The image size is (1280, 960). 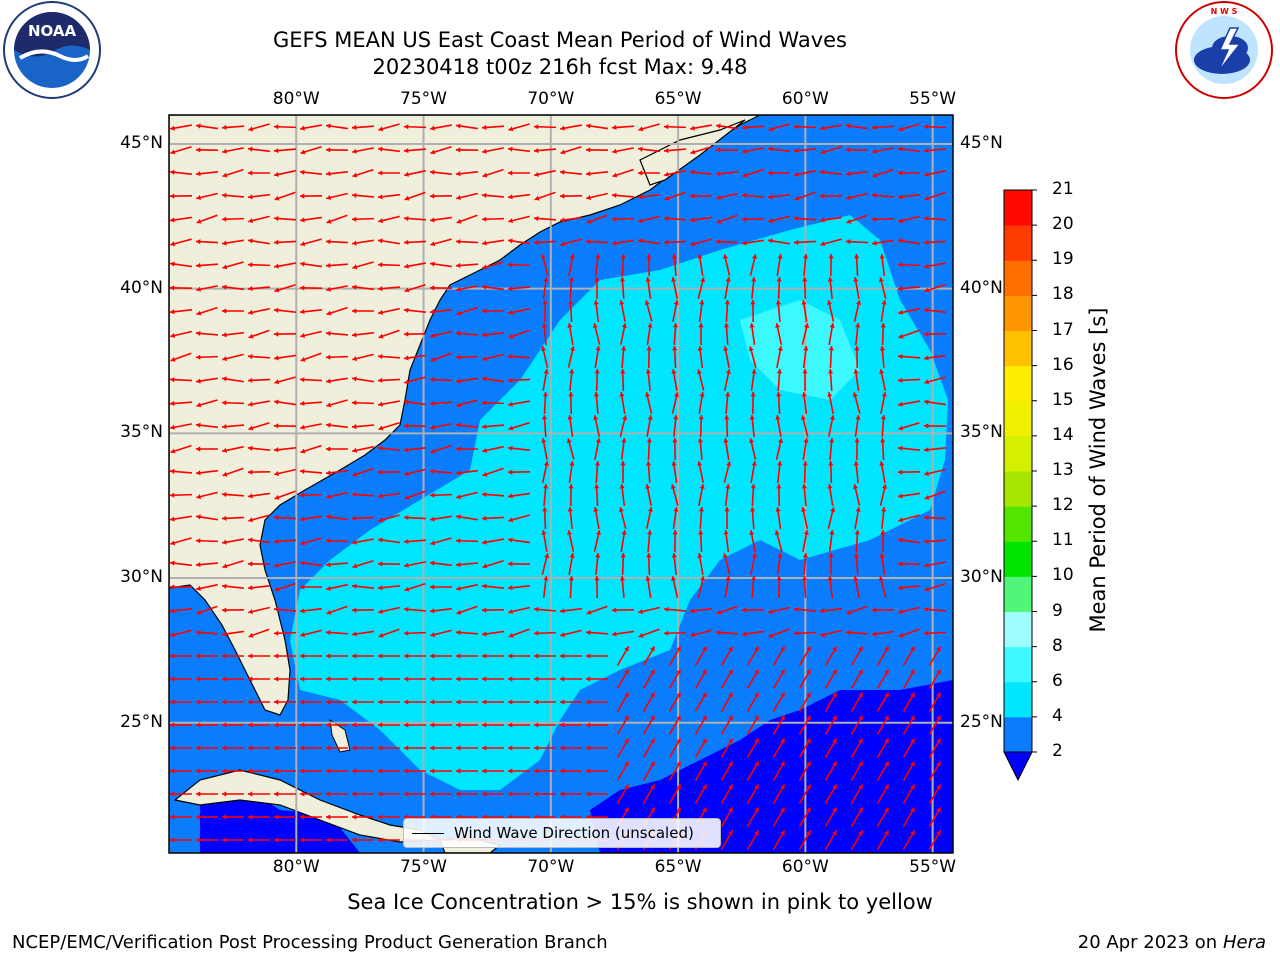 I want to click on lat-tick-left: 35°N, so click(x=141, y=432).